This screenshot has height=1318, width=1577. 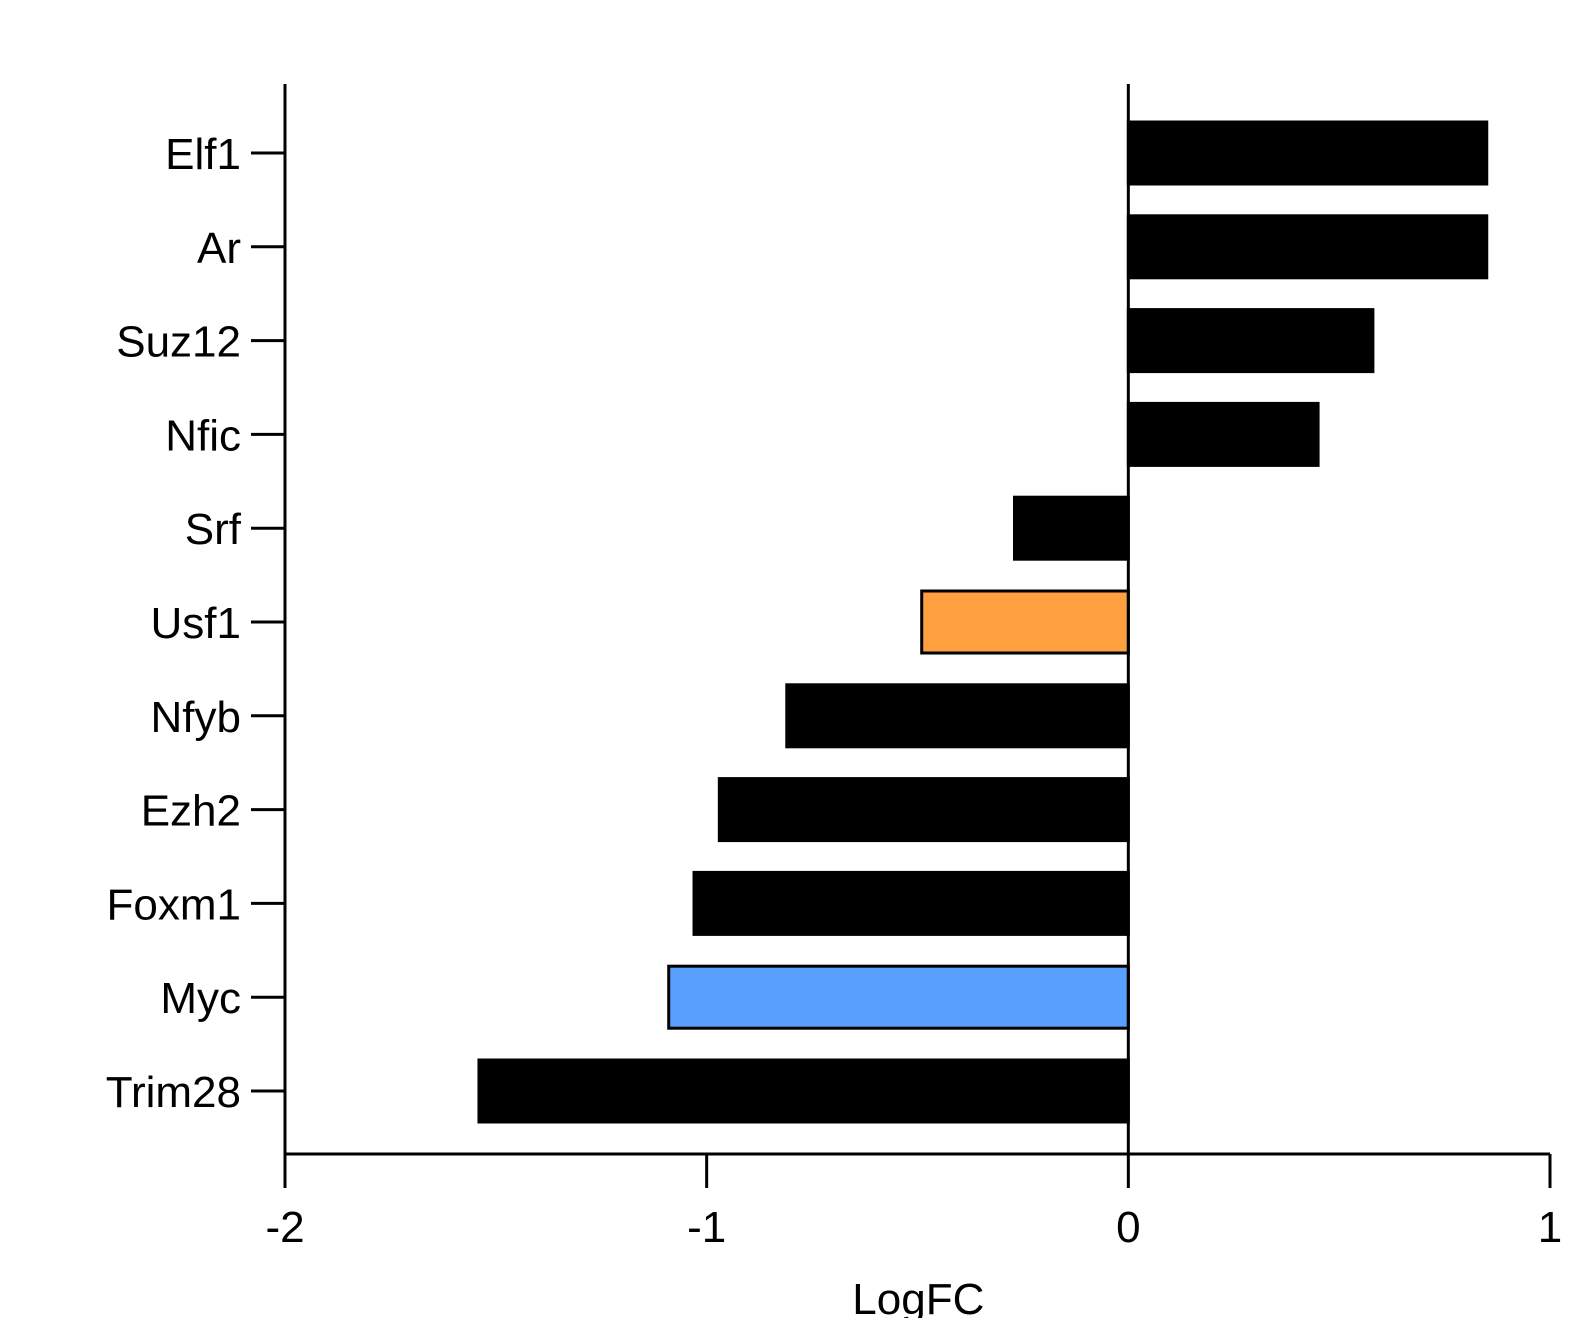 What do you see at coordinates (1550, 1227) in the screenshot?
I see `x-tick-label-3: 1` at bounding box center [1550, 1227].